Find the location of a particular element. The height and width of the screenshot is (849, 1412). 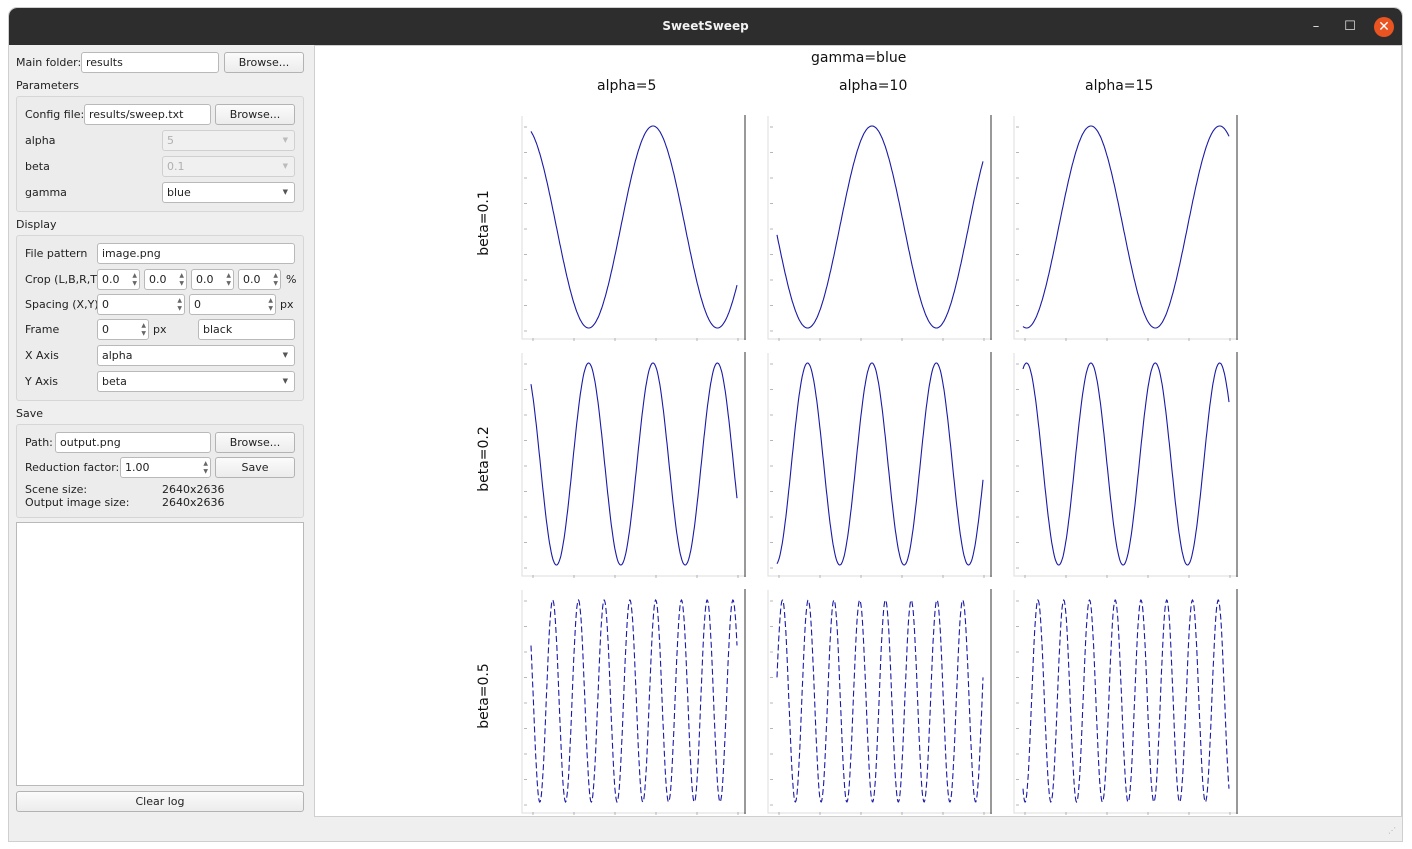

thumbnail-plot-r0-c2 is located at coordinates (1125, 228).